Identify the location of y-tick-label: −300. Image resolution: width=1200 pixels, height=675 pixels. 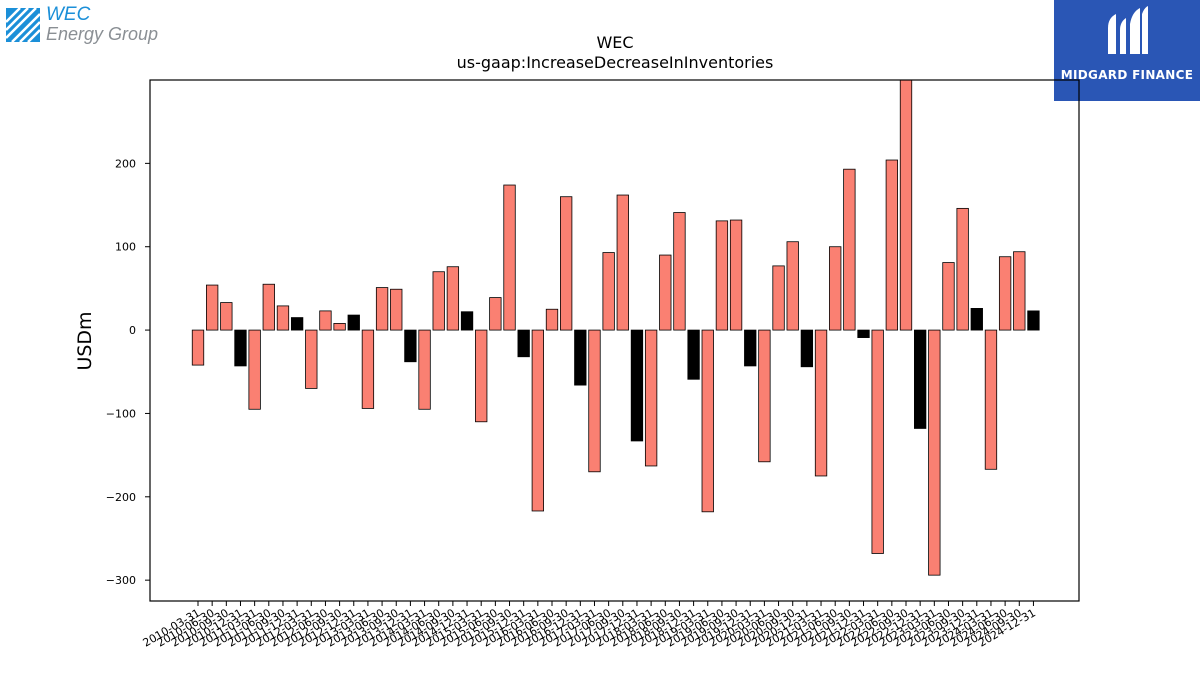
(121, 580).